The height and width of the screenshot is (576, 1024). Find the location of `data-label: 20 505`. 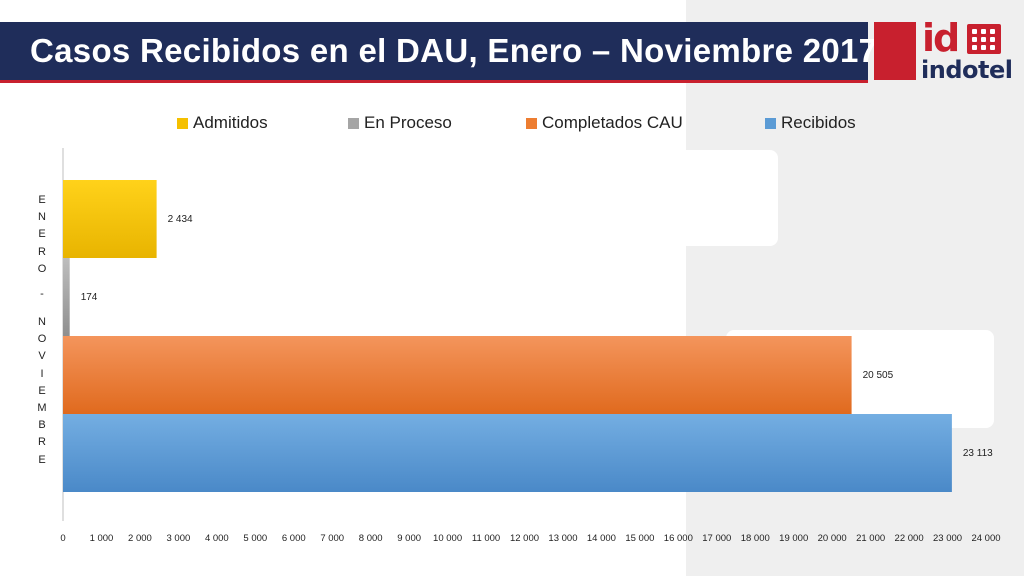

data-label: 20 505 is located at coordinates (878, 375).